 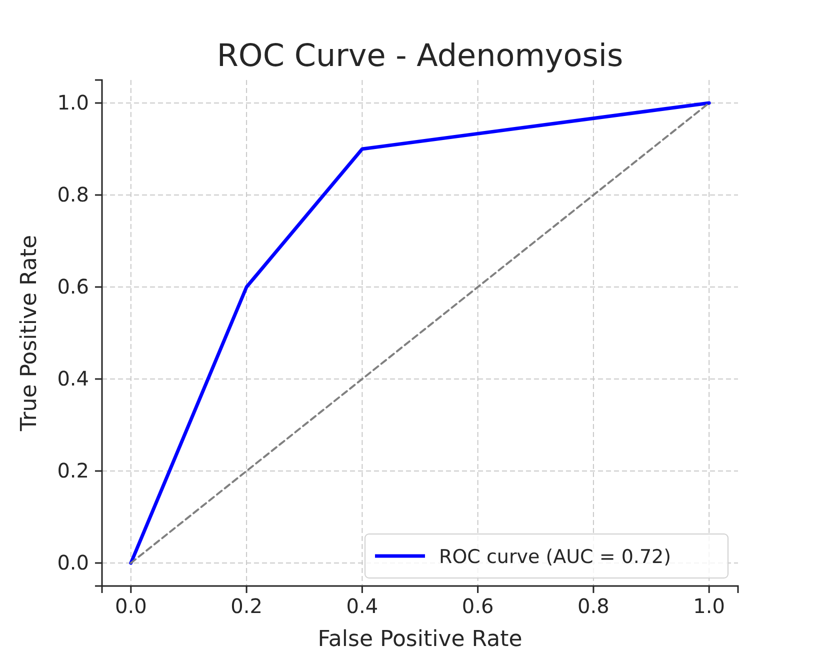 What do you see at coordinates (73, 378) in the screenshot?
I see `y-tick-label: 0.4` at bounding box center [73, 378].